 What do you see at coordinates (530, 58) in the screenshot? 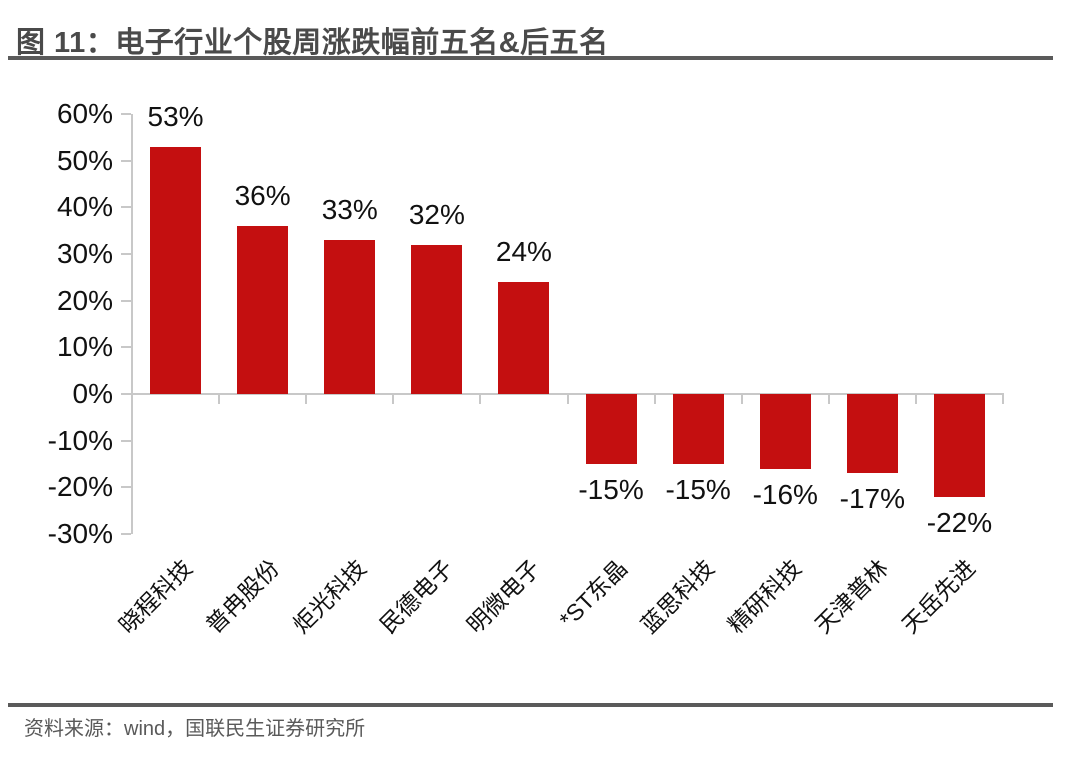
I see `title-divider` at bounding box center [530, 58].